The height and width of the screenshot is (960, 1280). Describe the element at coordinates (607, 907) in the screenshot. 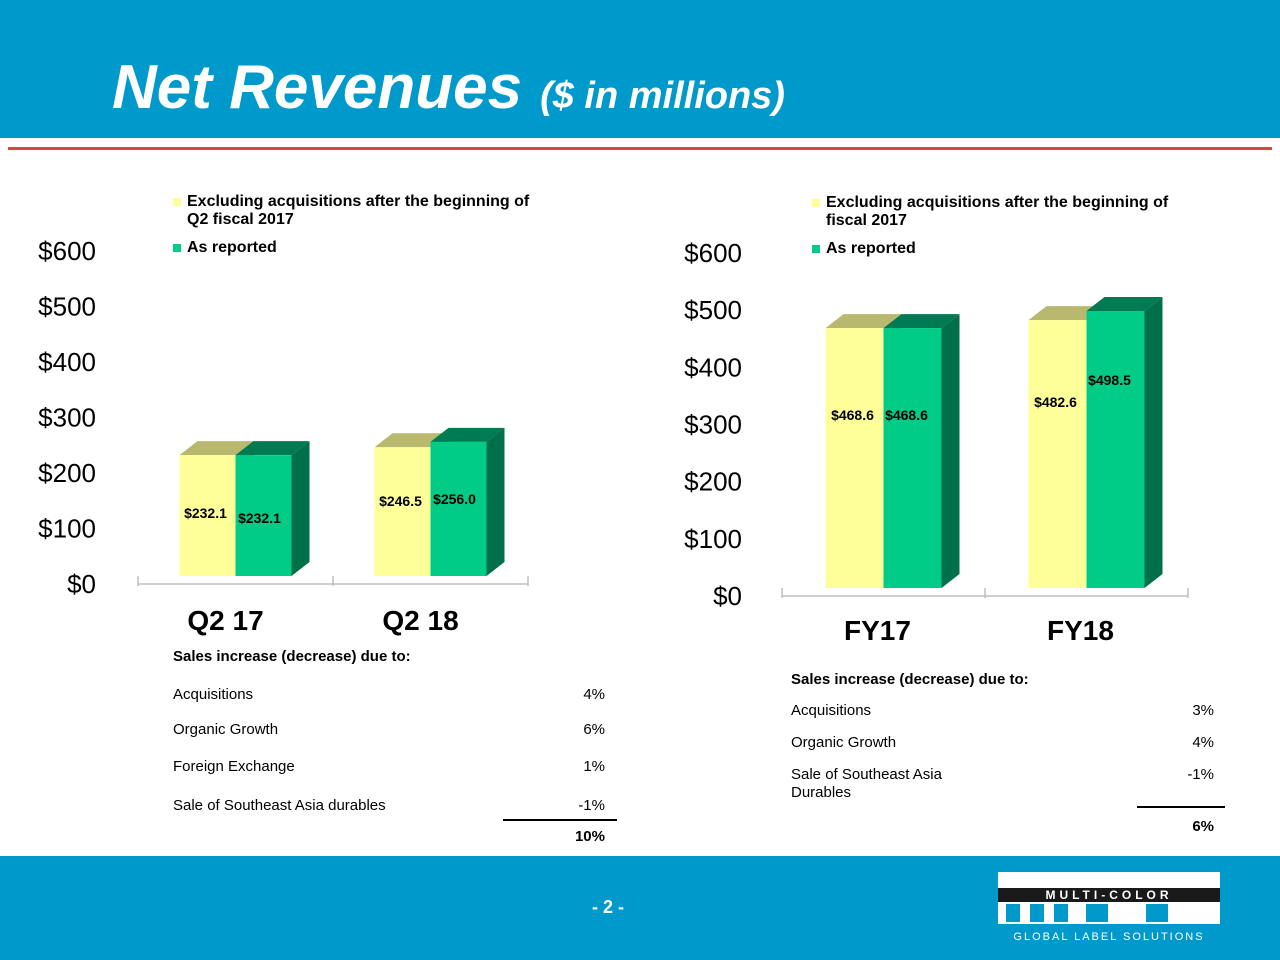

I see `page-number: - 2 -` at that location.